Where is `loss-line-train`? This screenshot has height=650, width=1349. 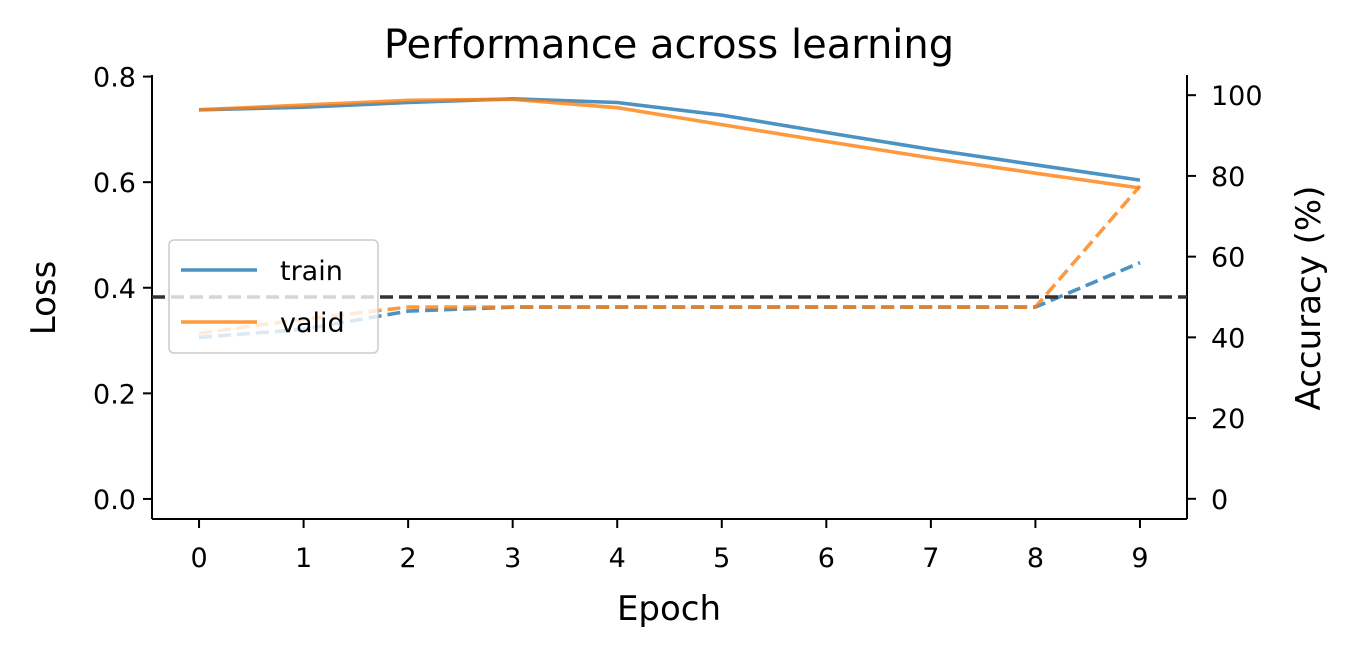
loss-line-train is located at coordinates (669, 139).